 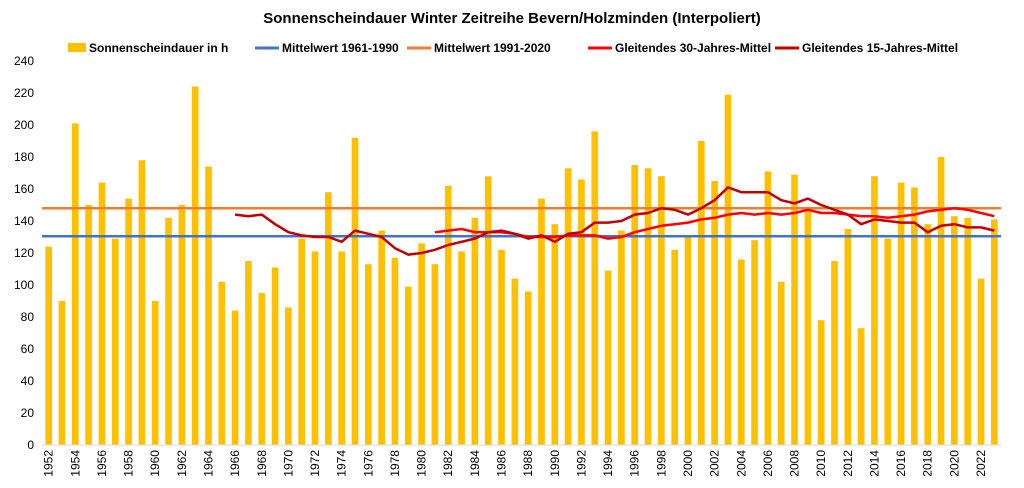 What do you see at coordinates (340, 48) in the screenshot?
I see `legend-label-mean-1961-1990: Mittelwert 1961-1990` at bounding box center [340, 48].